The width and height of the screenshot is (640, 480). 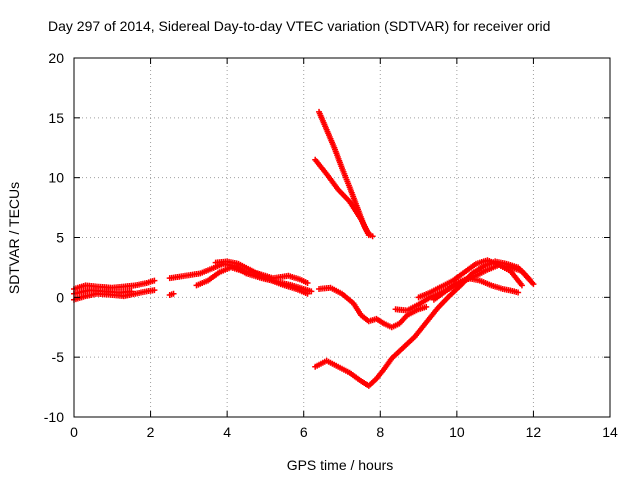 What do you see at coordinates (373, 307) in the screenshot?
I see `series-arc-j` at bounding box center [373, 307].